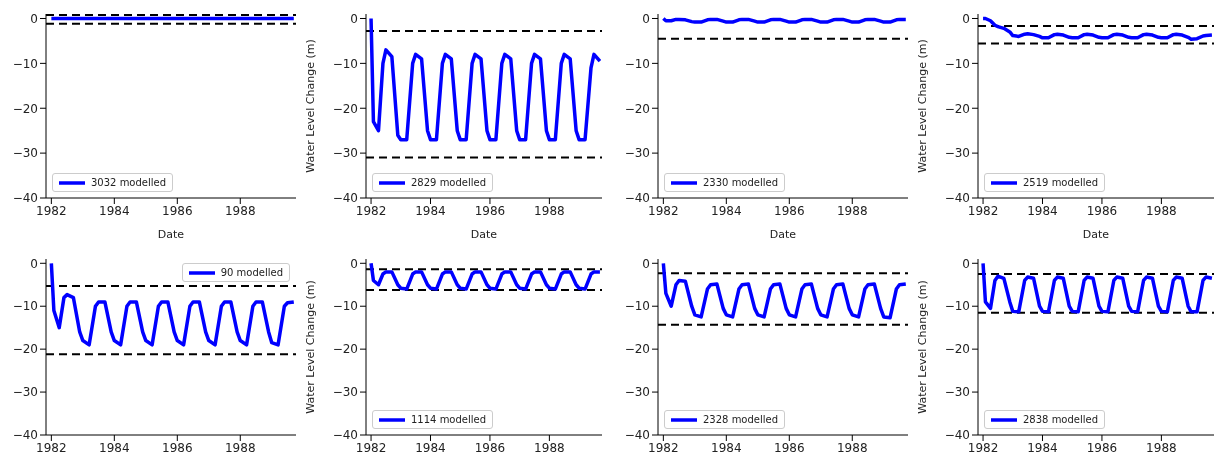 The width and height of the screenshot is (1223, 459). What do you see at coordinates (449, 419) in the screenshot?
I see `legend-label: 1114 modelled` at bounding box center [449, 419].